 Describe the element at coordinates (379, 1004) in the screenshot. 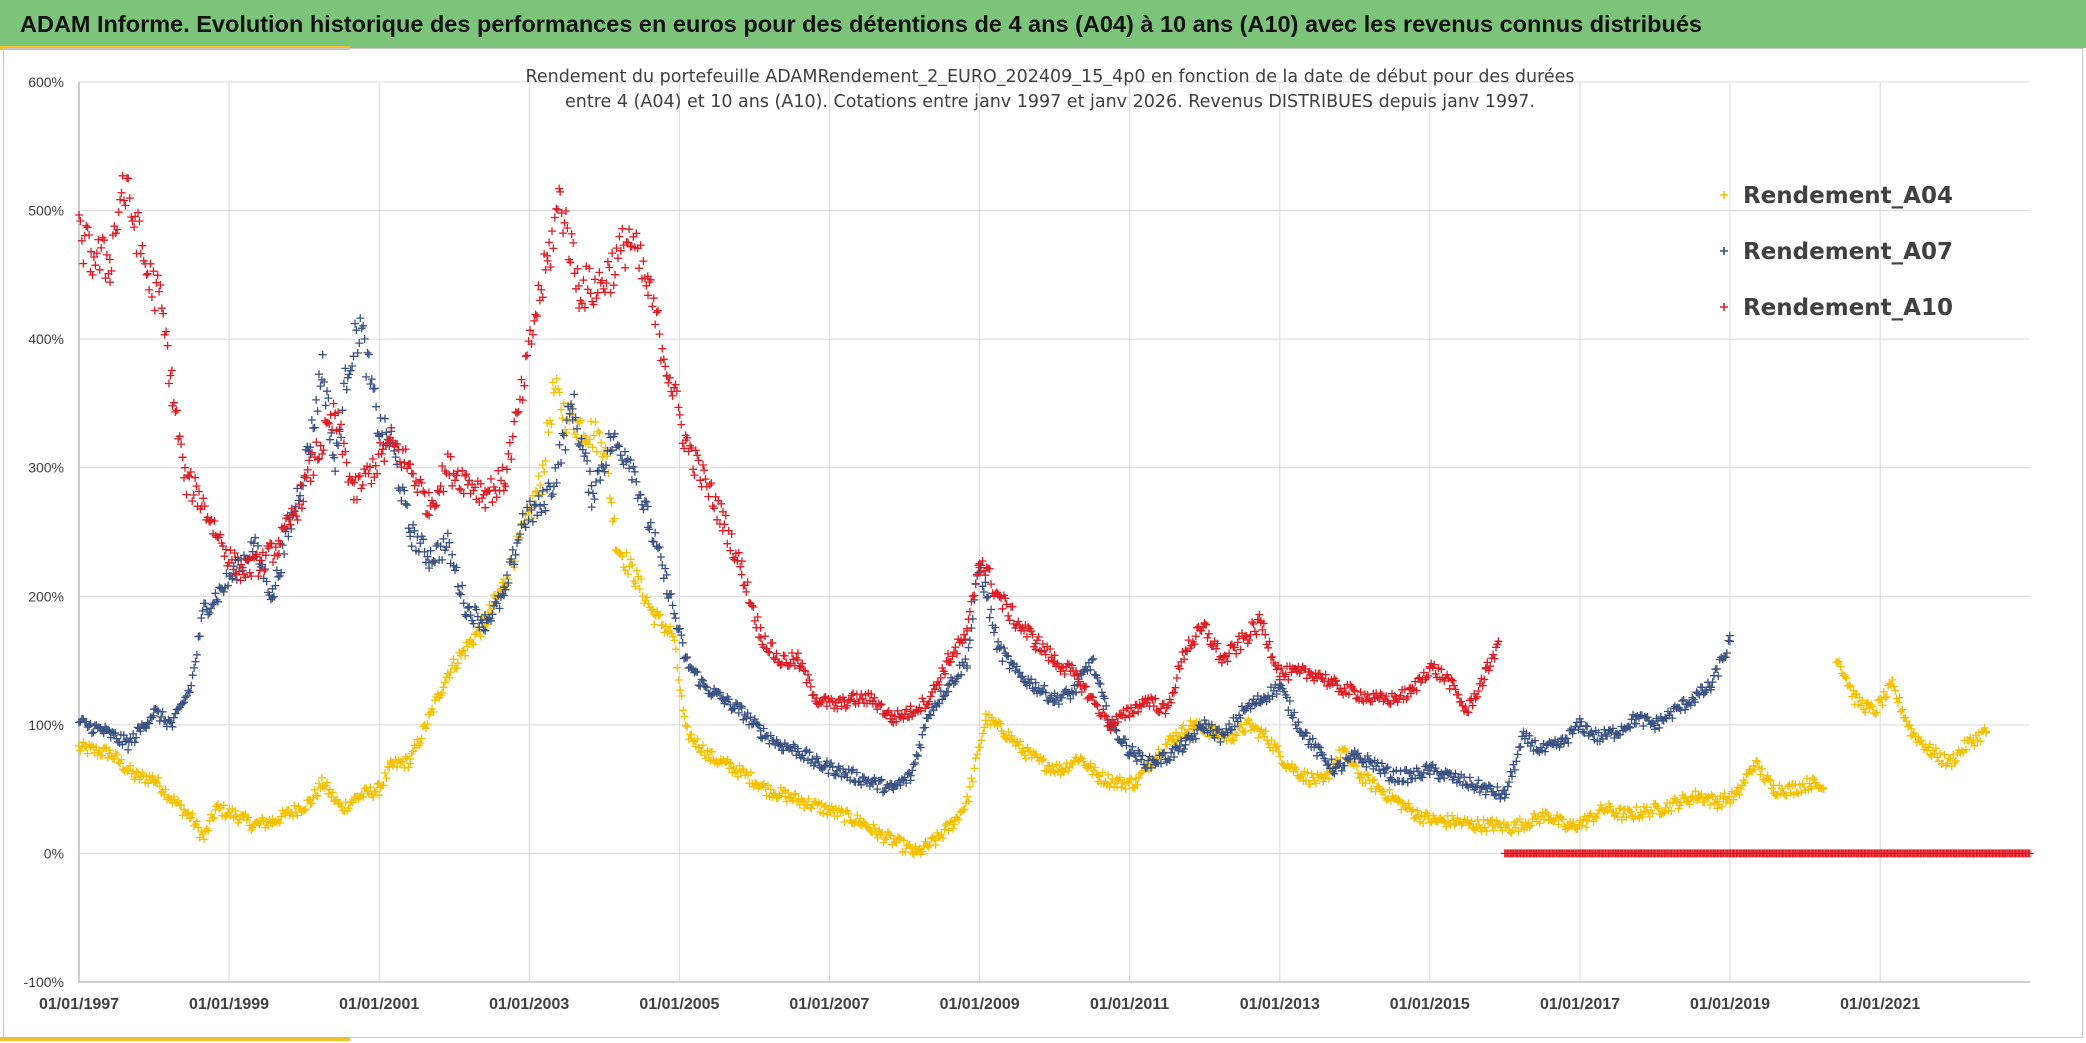

I see `x-tick-label: 01/01/2001` at that location.